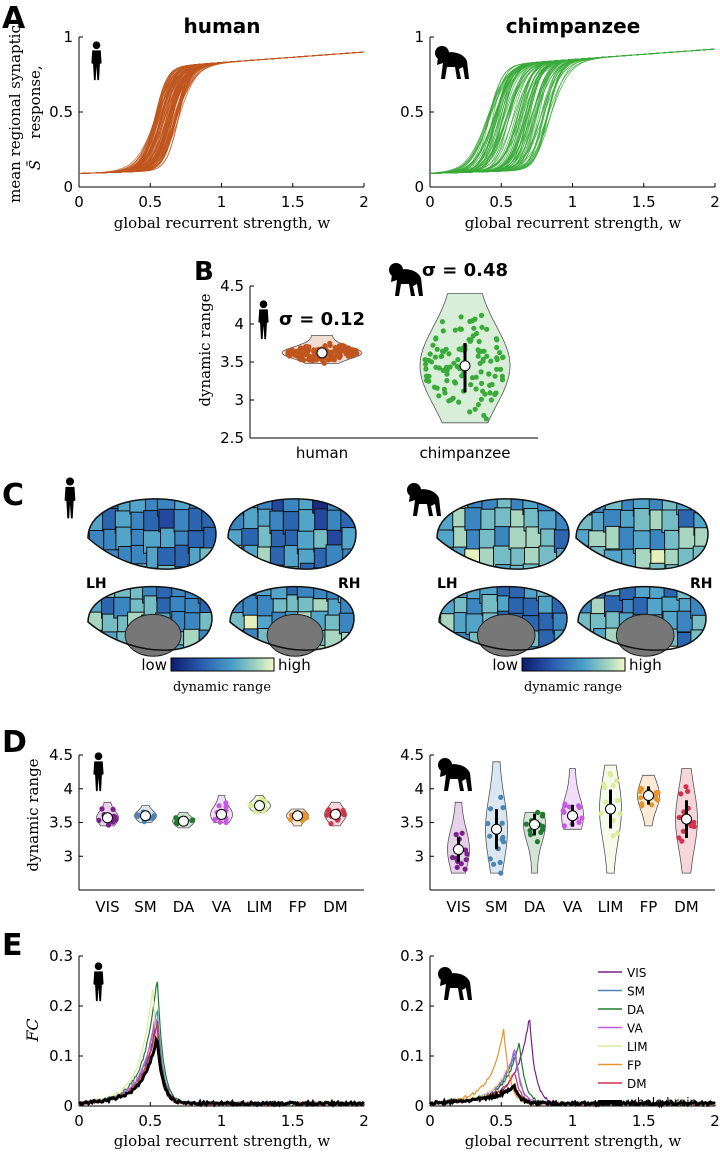 The width and height of the screenshot is (720, 1153). Describe the element at coordinates (557, 831) in the screenshot. I see `panel-d-chimp-plot: 3 3.5 4 4.5 VIS SM DA VA LIM FP DM` at that location.